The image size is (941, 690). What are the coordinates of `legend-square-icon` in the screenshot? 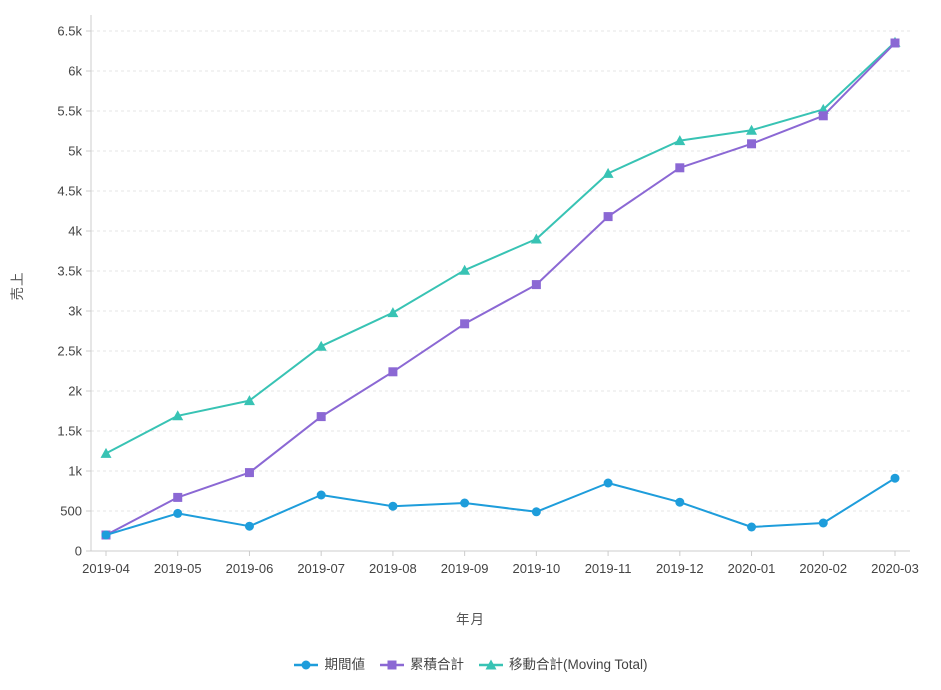 It's located at (391, 665).